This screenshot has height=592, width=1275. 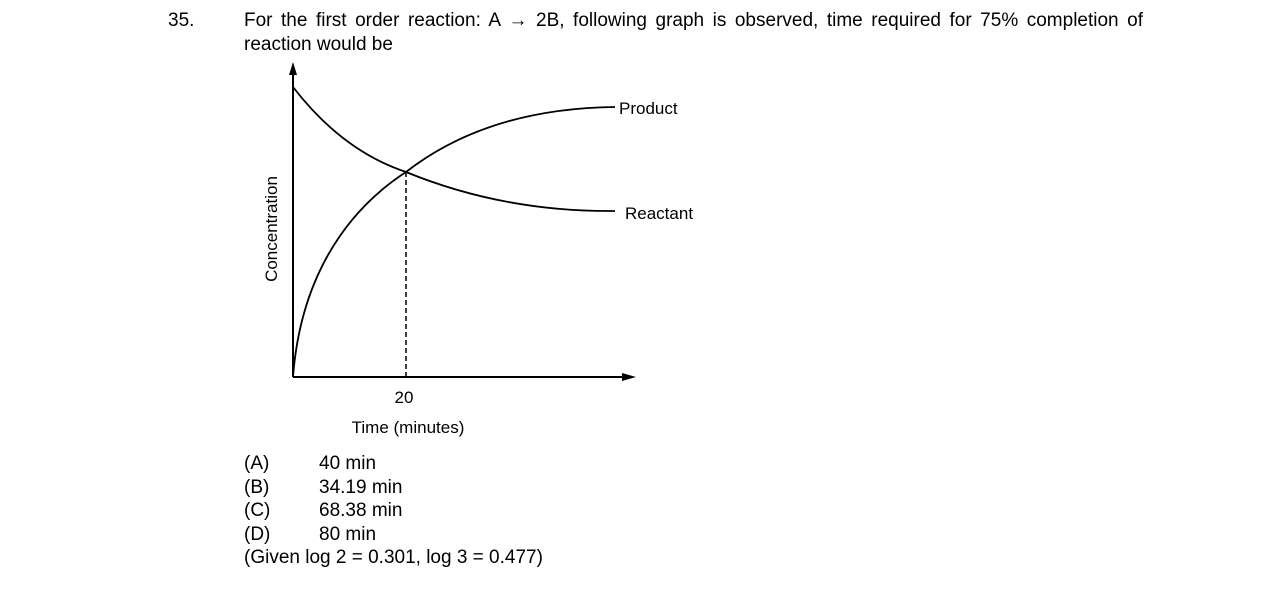 I want to click on option-label: (D), so click(x=257, y=534).